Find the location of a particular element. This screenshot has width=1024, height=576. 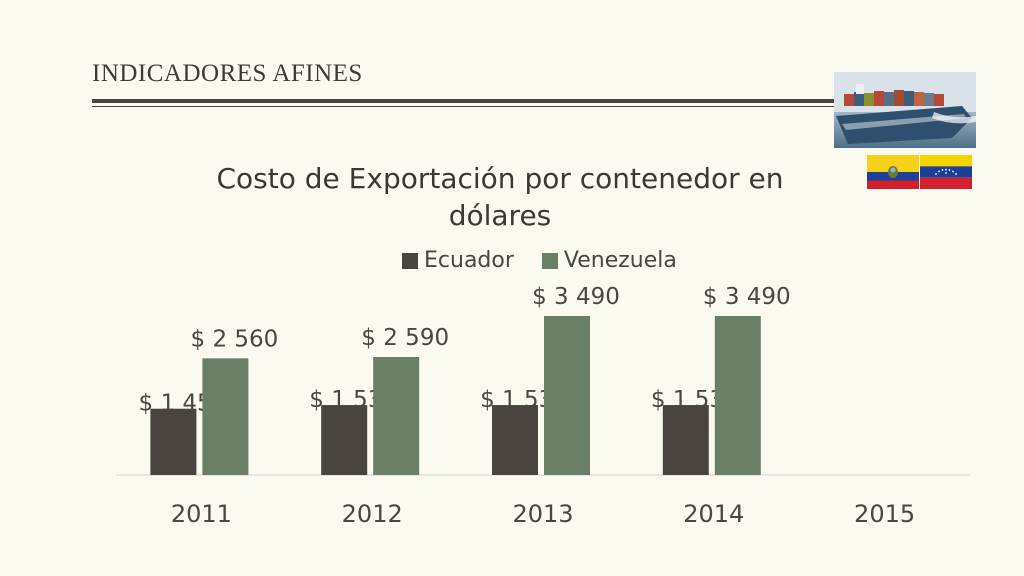

bar-ecuador-2011 is located at coordinates (173, 441).